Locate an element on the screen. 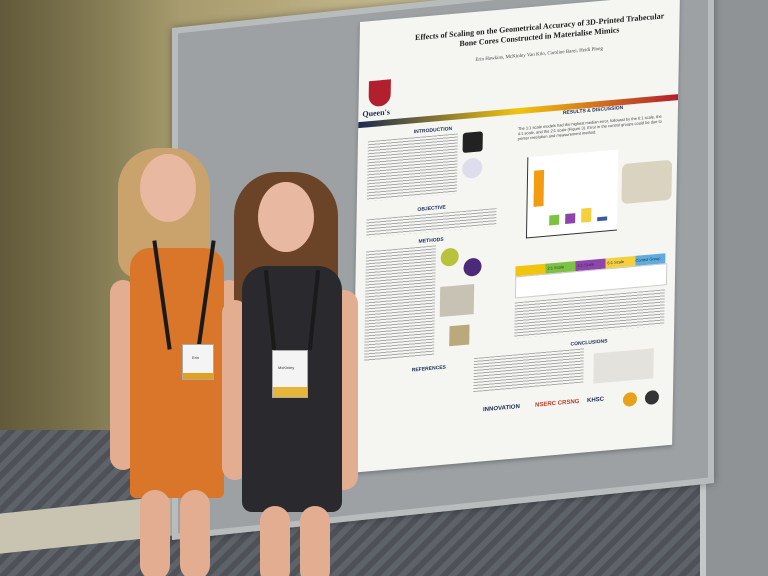 This screenshot has height=576, width=768. institution-logo-text: Queen's is located at coordinates (376, 113).